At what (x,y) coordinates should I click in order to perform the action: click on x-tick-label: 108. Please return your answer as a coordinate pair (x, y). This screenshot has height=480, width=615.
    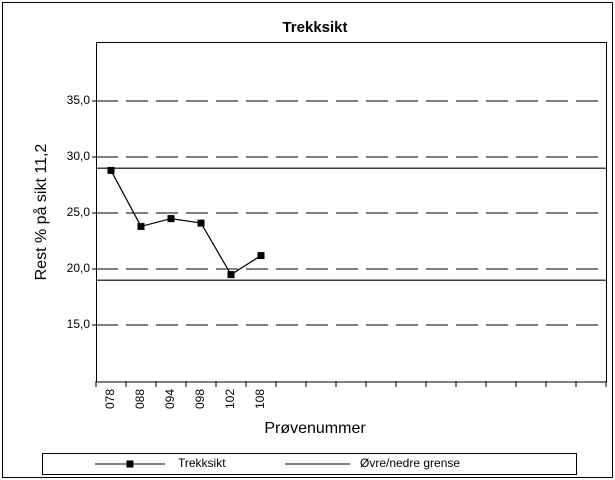
    Looking at the image, I should click on (260, 399).